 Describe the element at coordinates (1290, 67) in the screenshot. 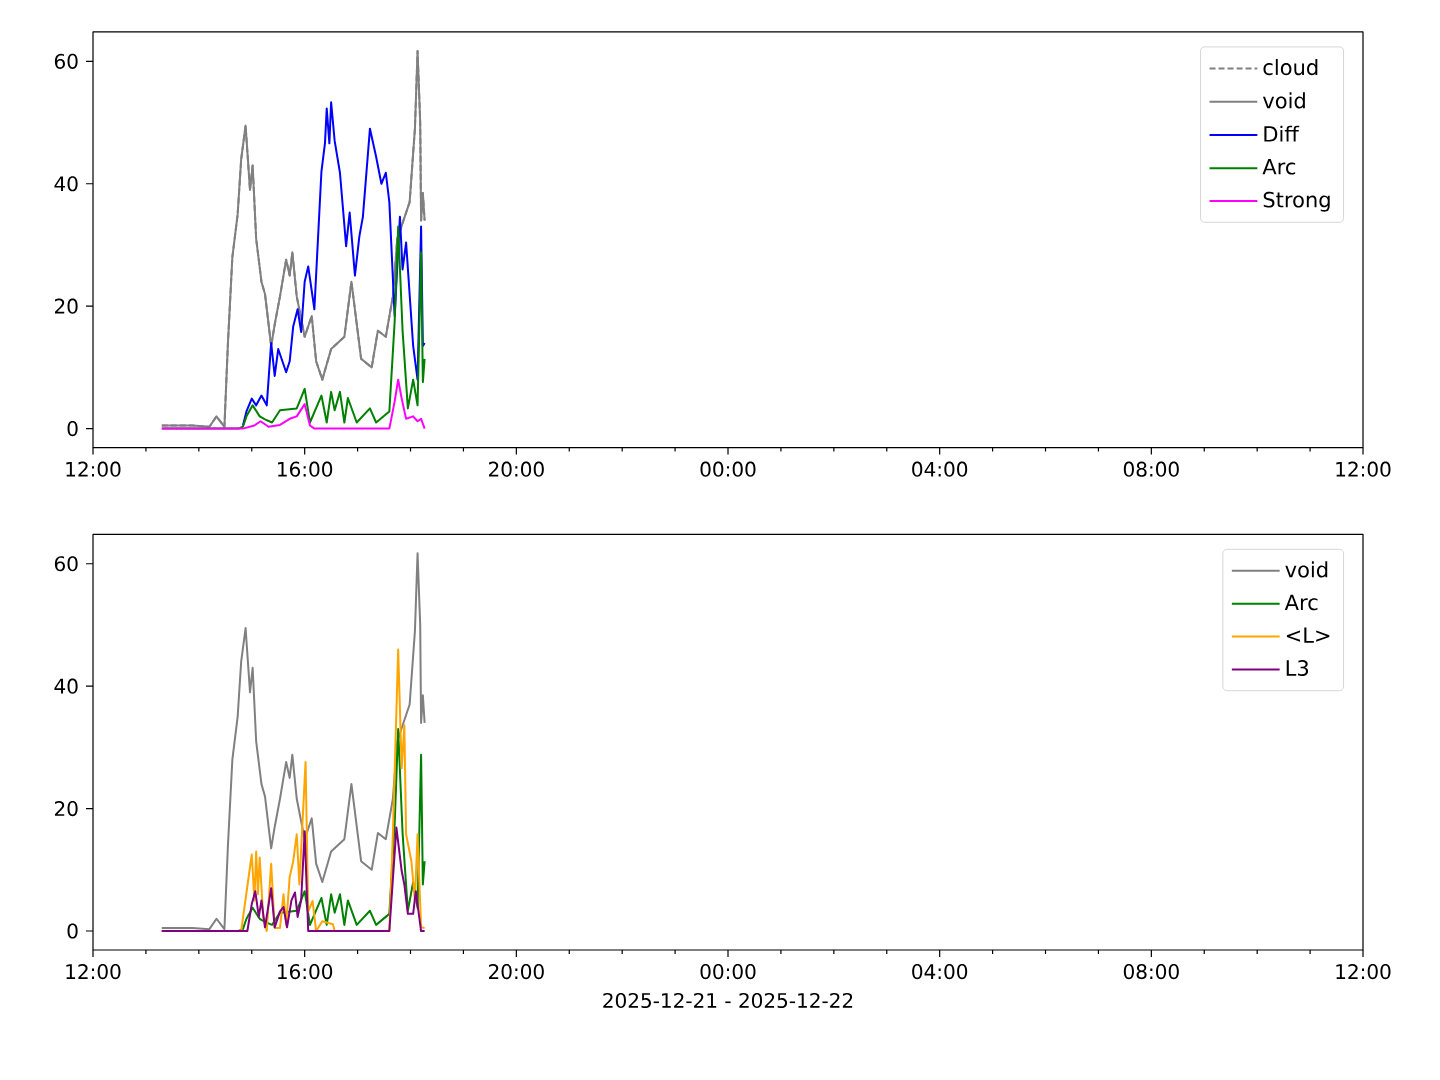

I see `legend-label: cloud` at that location.